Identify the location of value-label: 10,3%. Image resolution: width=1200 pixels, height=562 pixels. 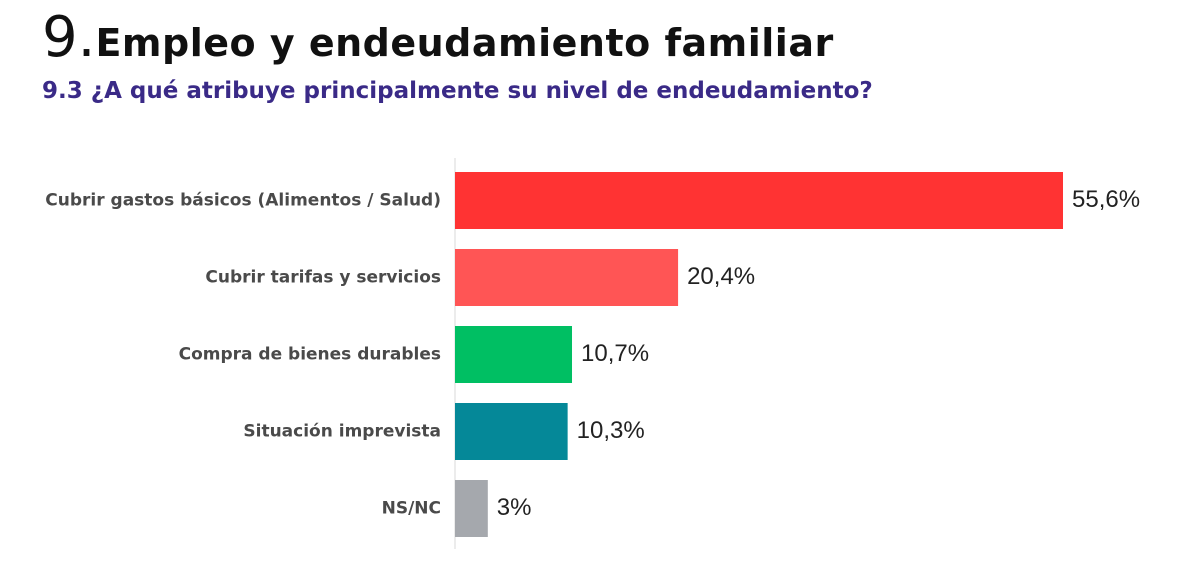
(611, 430).